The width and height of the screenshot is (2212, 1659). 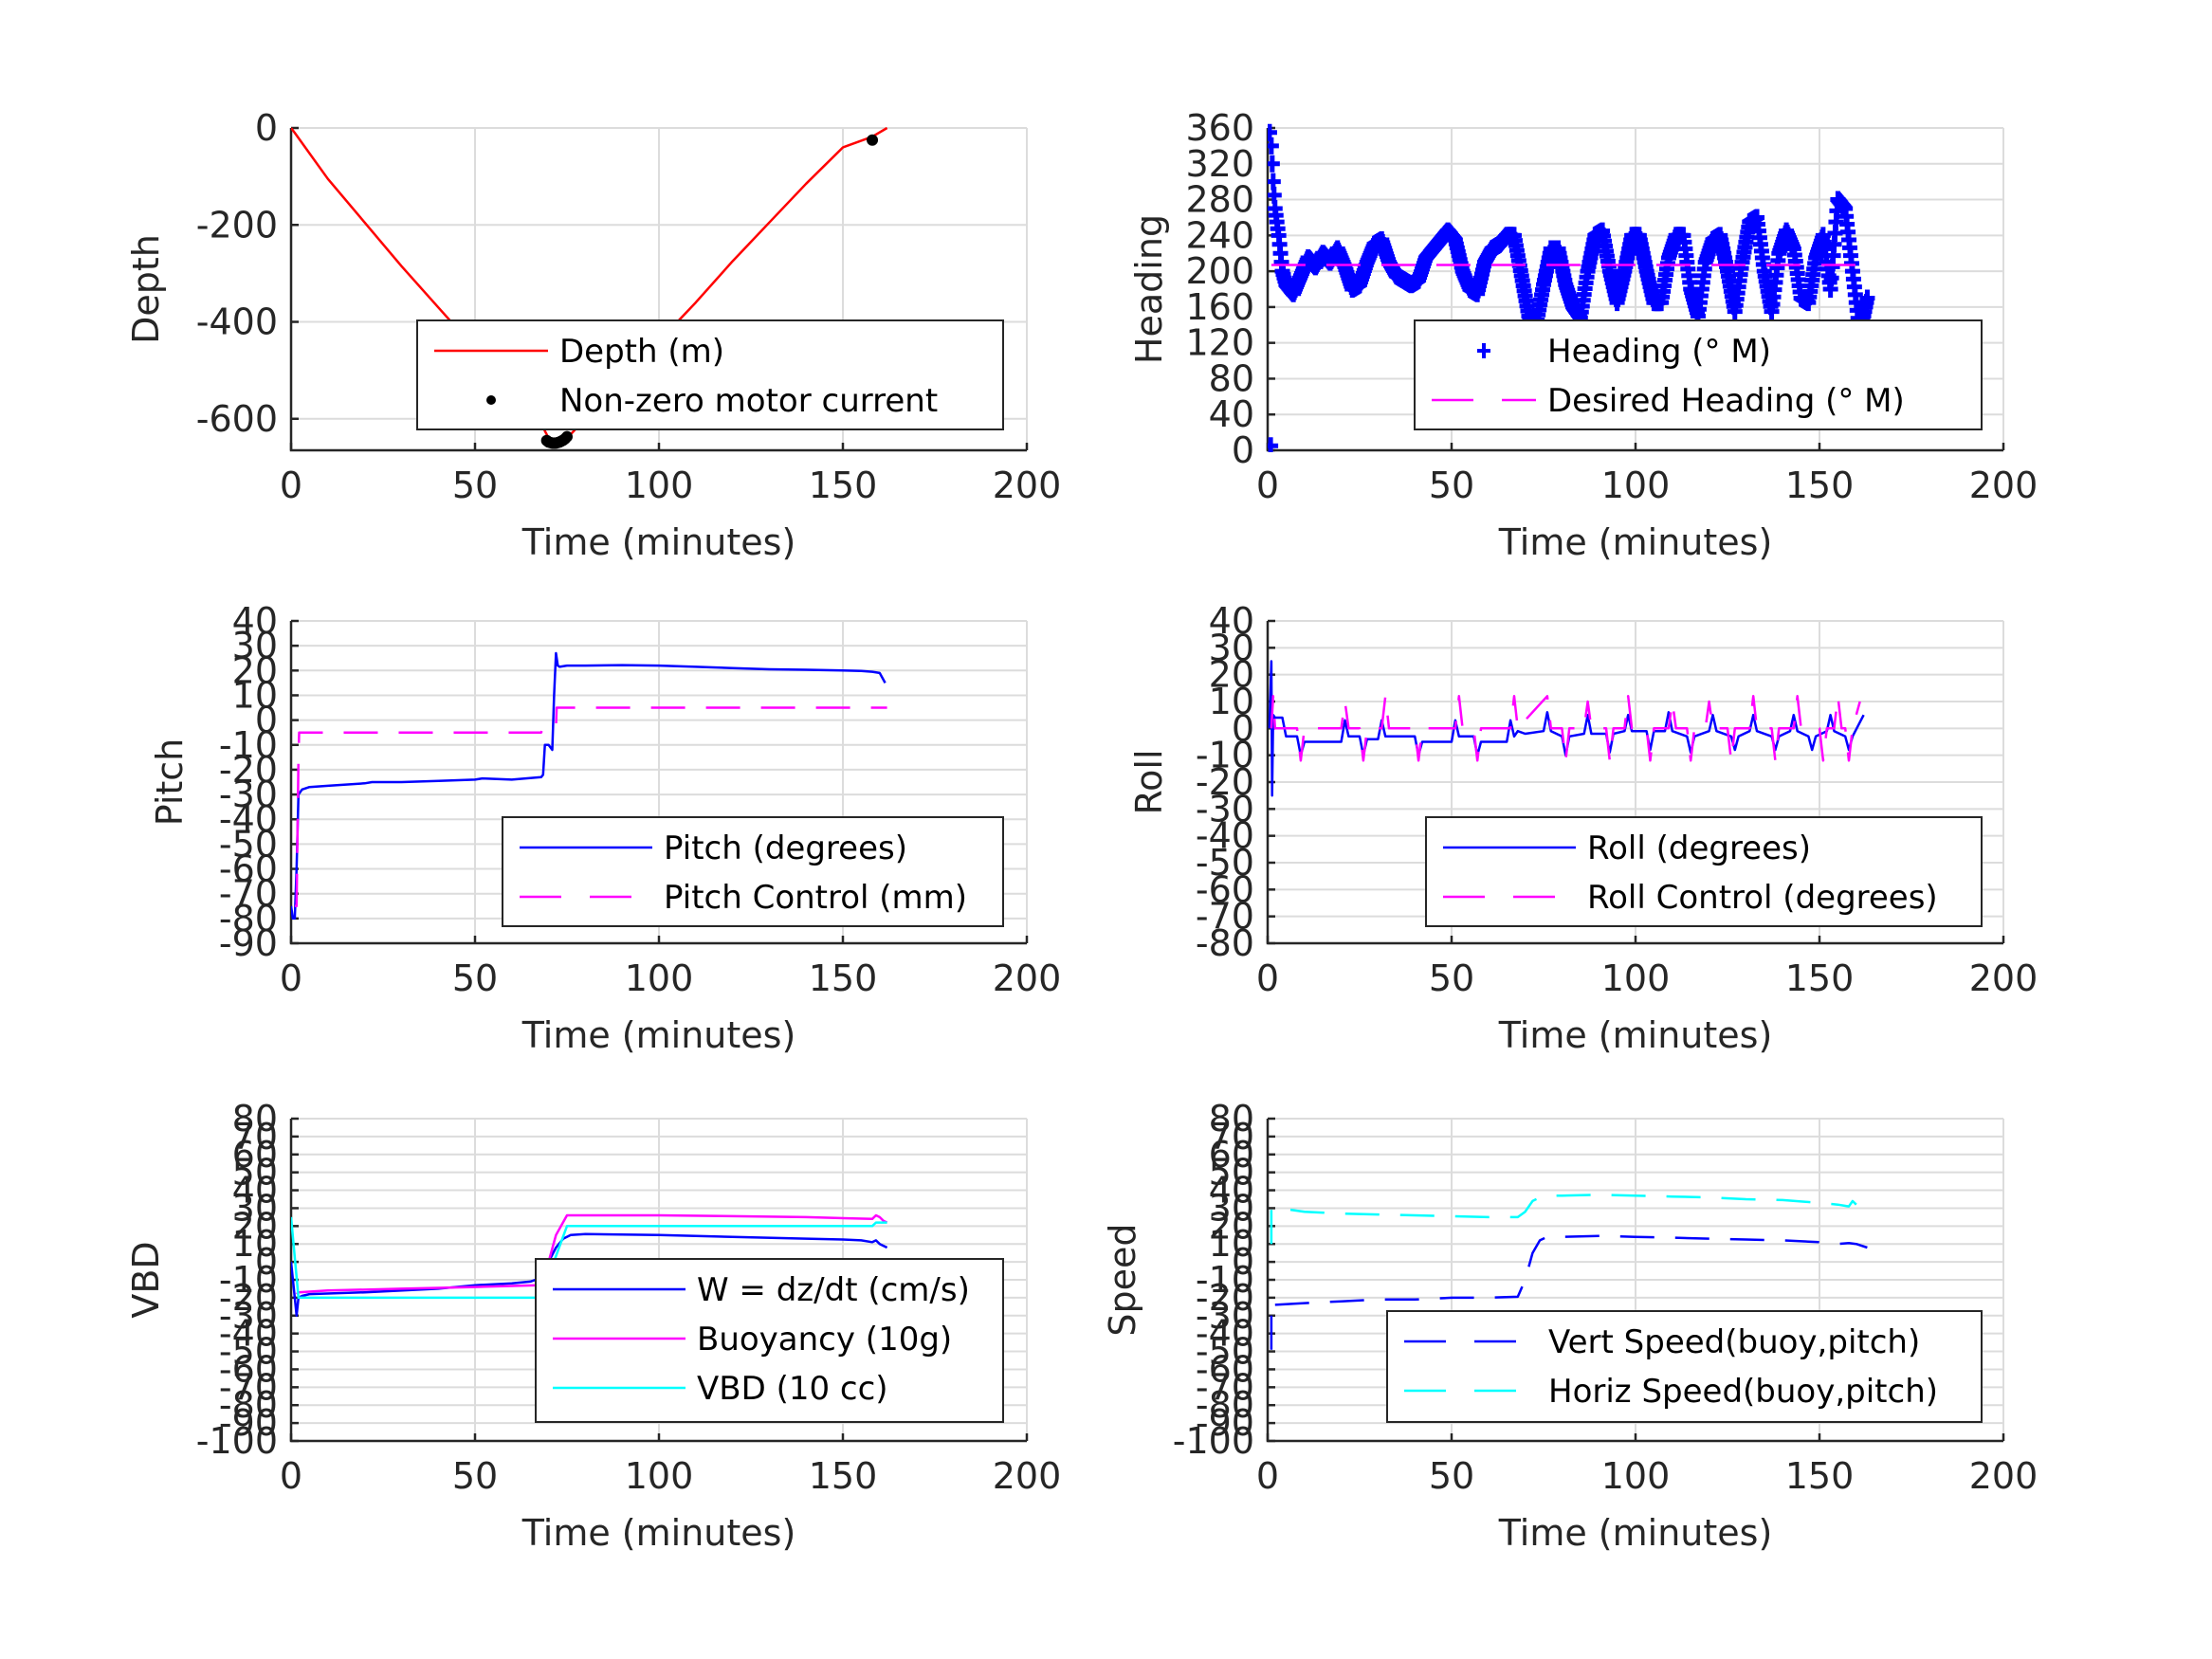 I want to click on legend-label: Desired Heading (° M), so click(x=1726, y=401).